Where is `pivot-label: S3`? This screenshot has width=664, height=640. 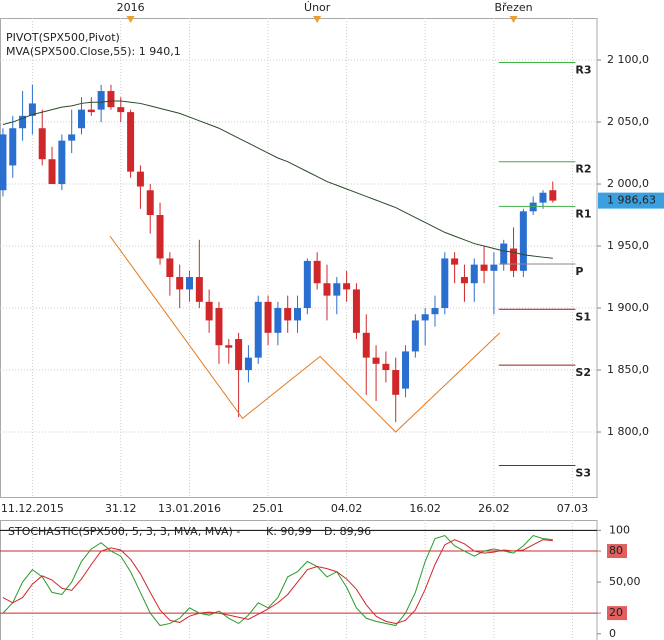 pivot-label: S3 is located at coordinates (583, 473).